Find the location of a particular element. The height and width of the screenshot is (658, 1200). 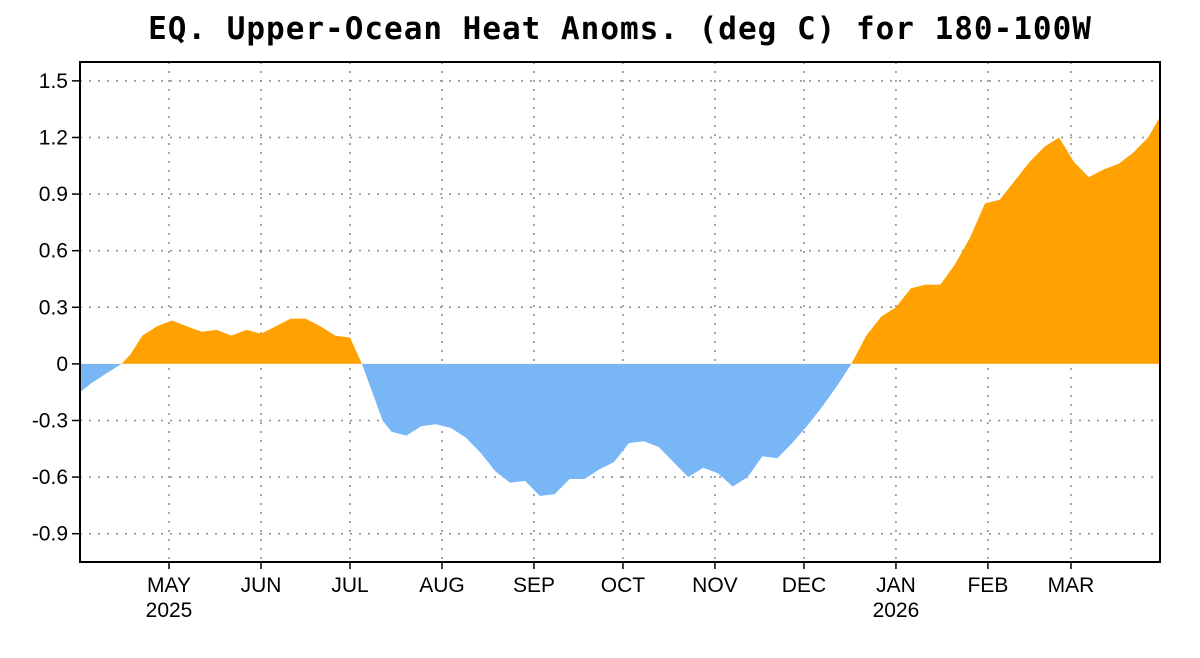

x-year-label: 2026 is located at coordinates (896, 610).